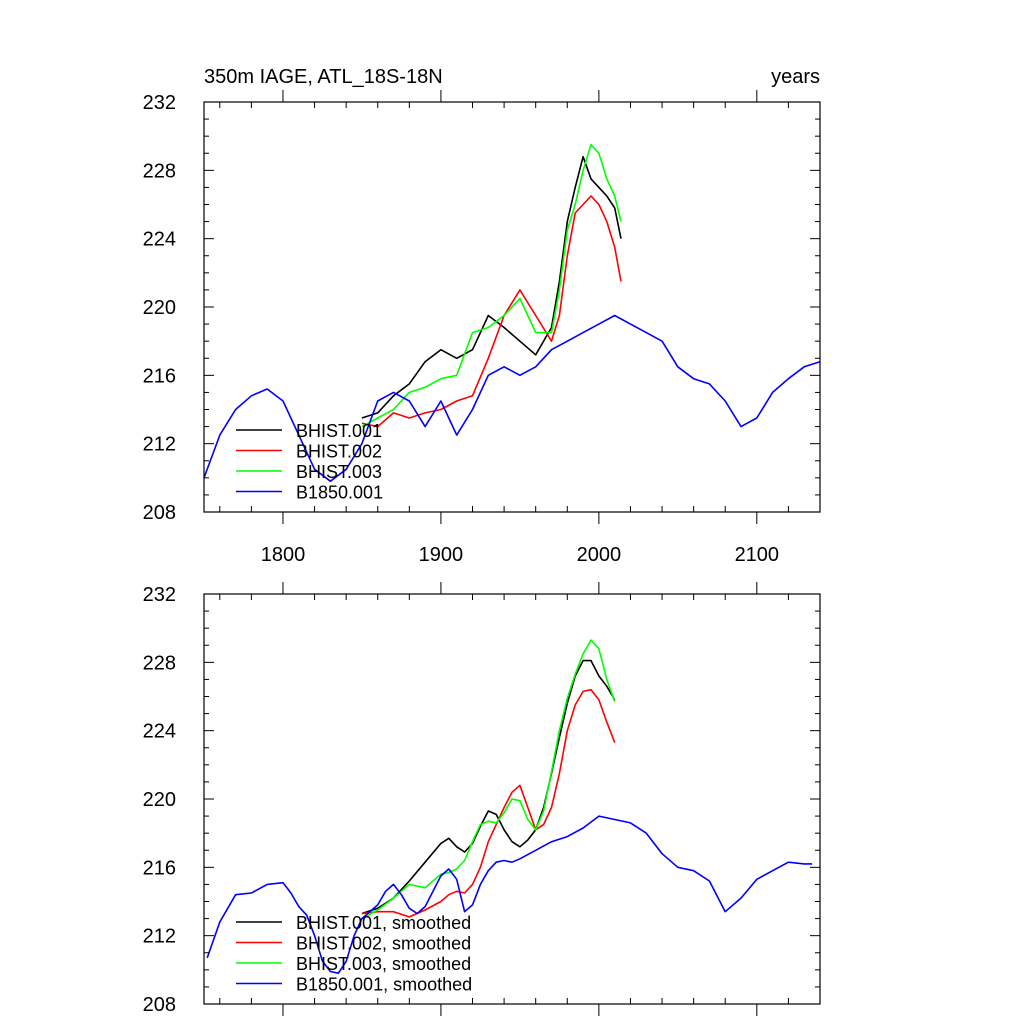 This screenshot has height=1024, width=1024. What do you see at coordinates (159, 445) in the screenshot?
I see `top-ytick-label-1: 212` at bounding box center [159, 445].